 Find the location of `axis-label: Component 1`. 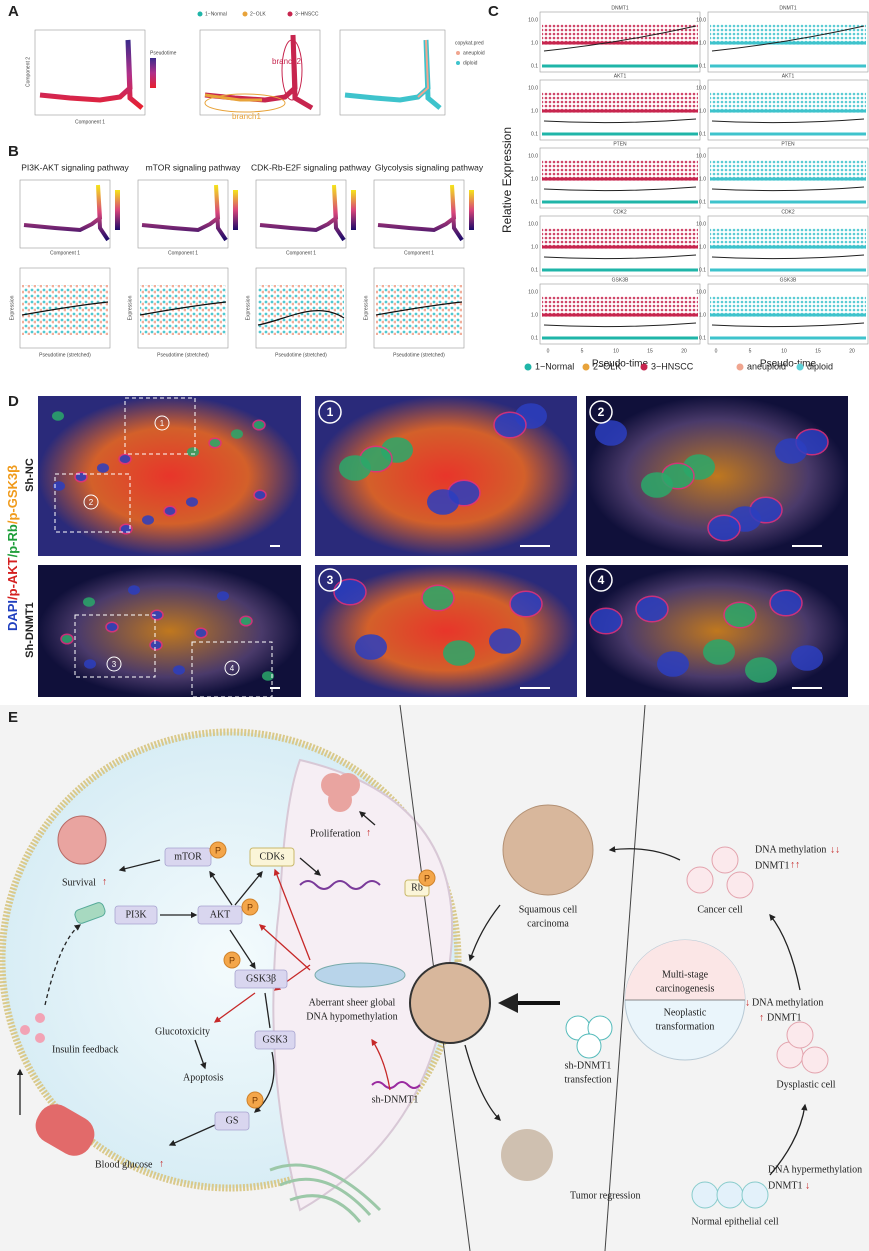

axis-label: Component 1 is located at coordinates (183, 253).